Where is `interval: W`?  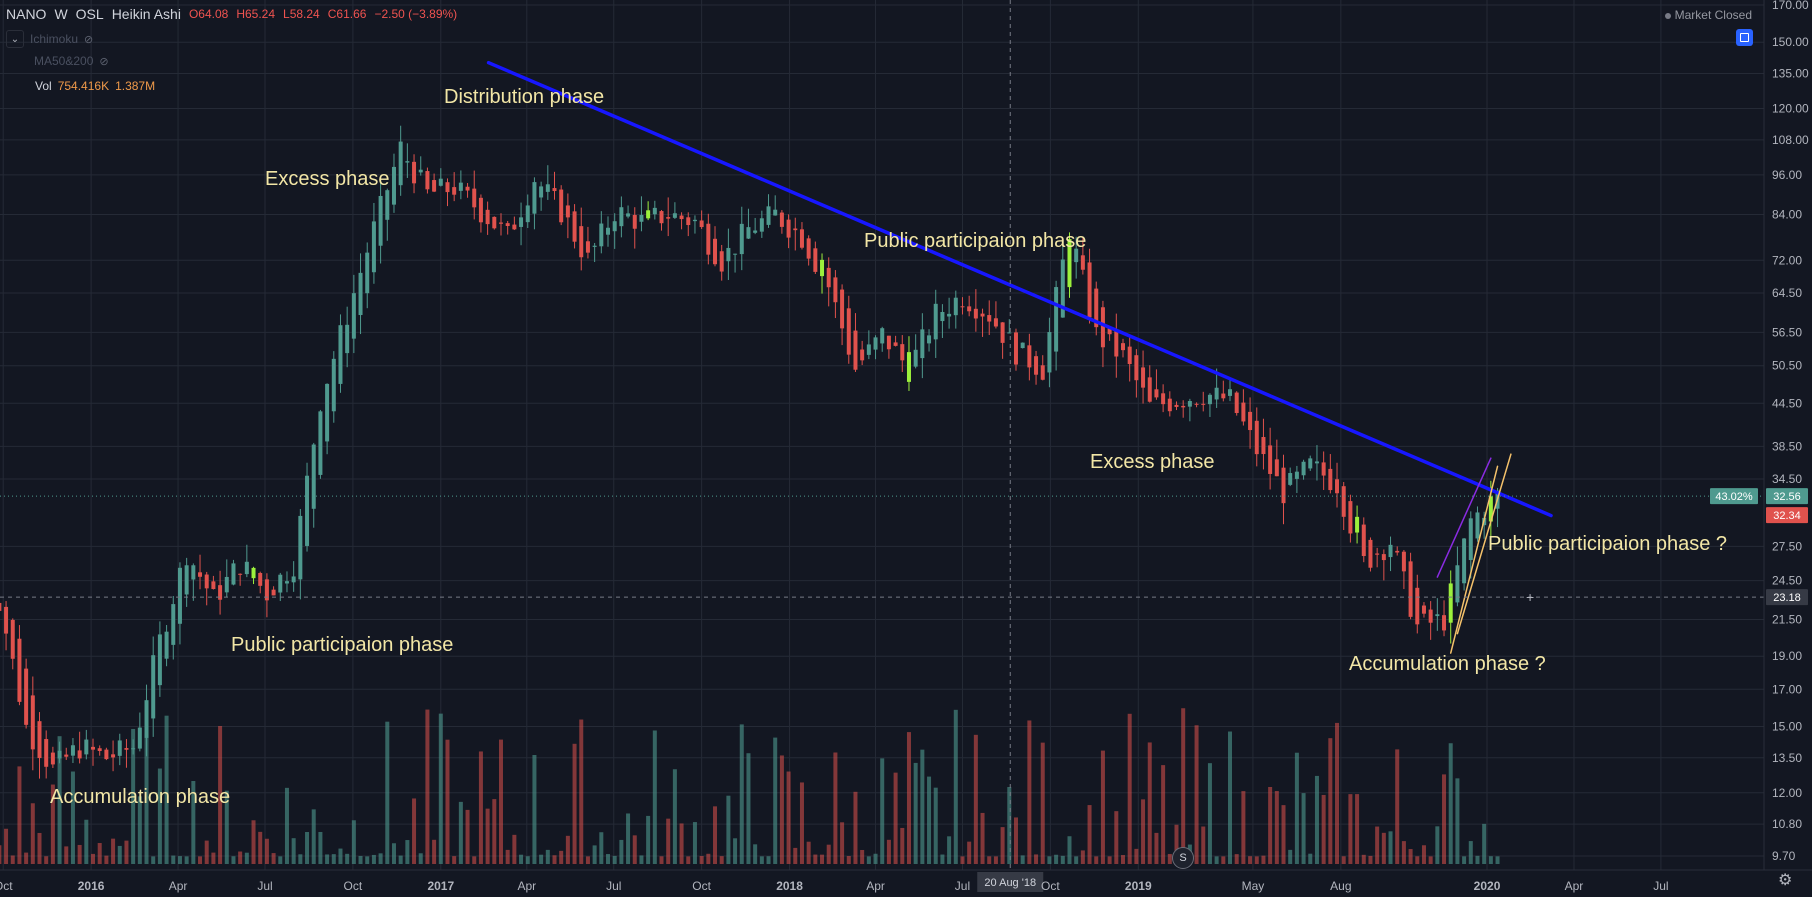
interval: W is located at coordinates (61, 14).